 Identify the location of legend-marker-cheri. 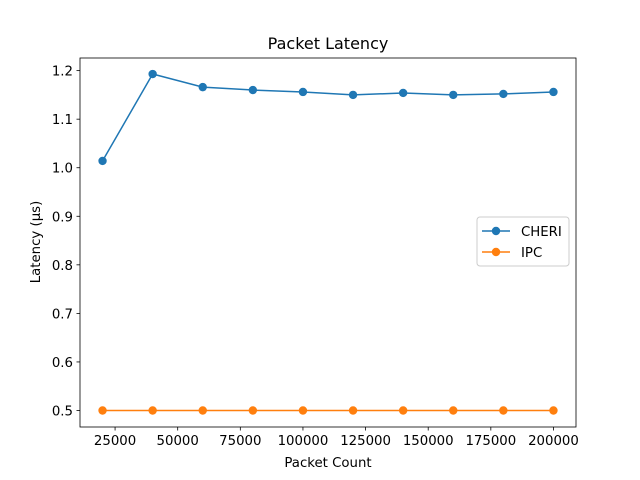
(496, 231).